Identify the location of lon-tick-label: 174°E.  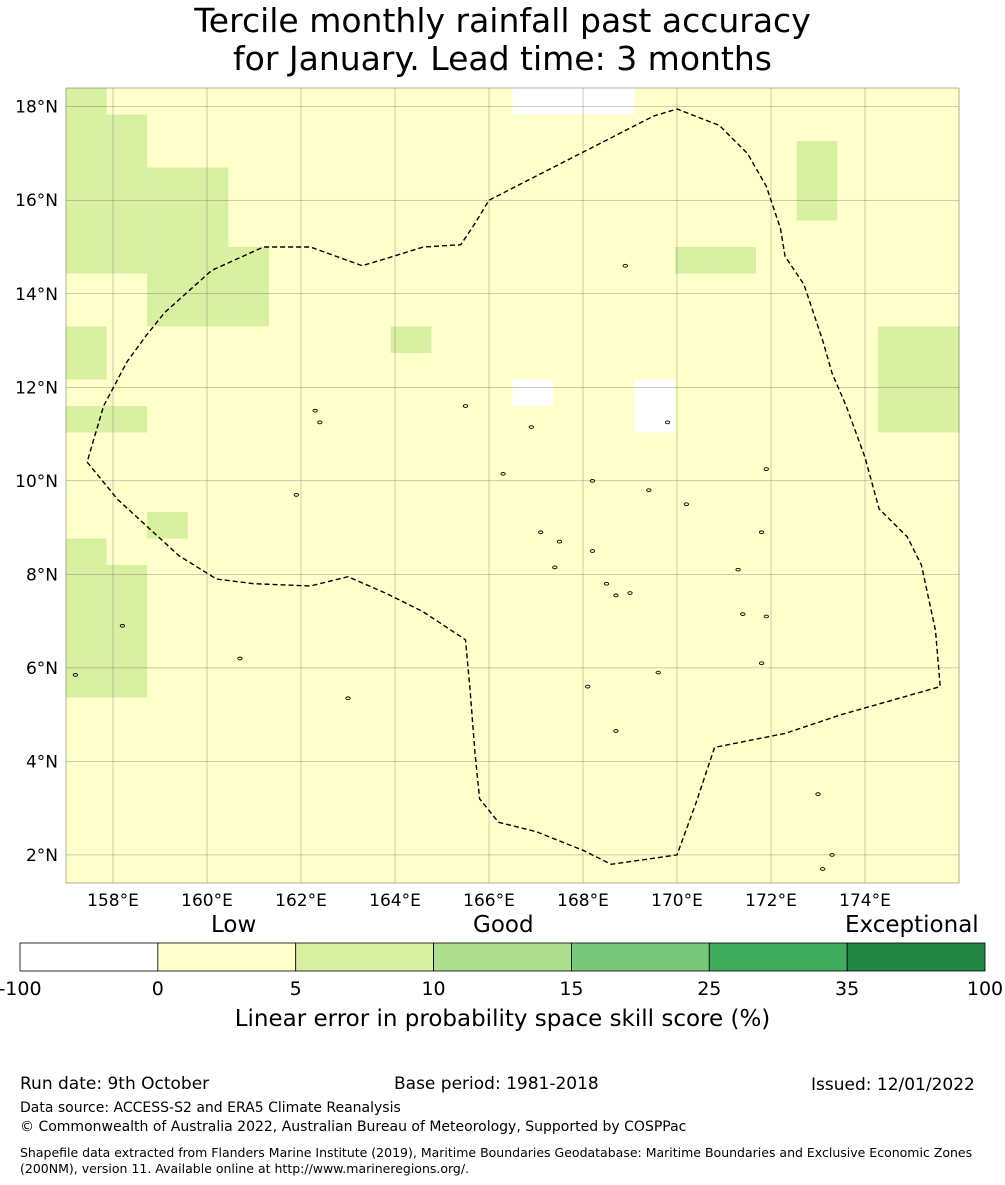
(865, 901).